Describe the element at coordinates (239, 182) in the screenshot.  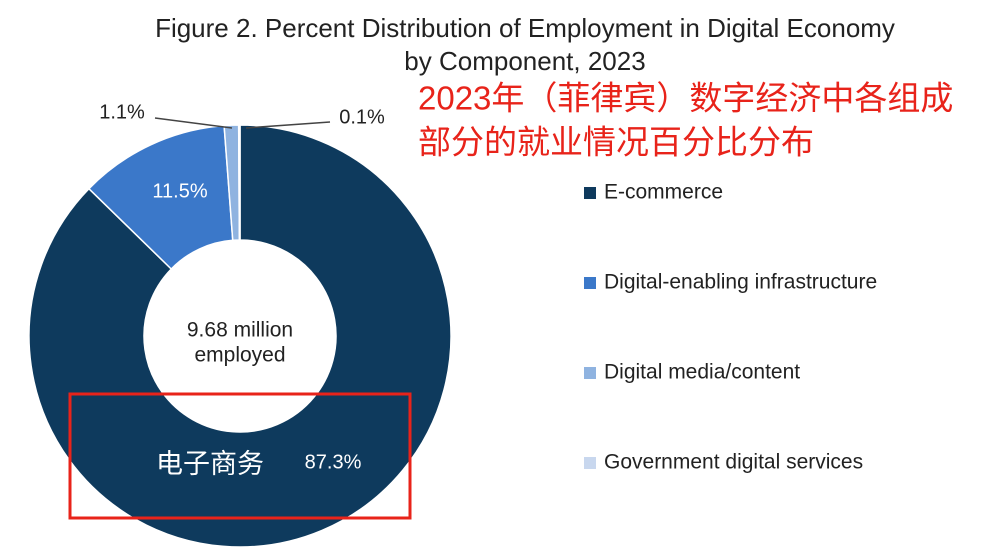
I see `donut-segment` at that location.